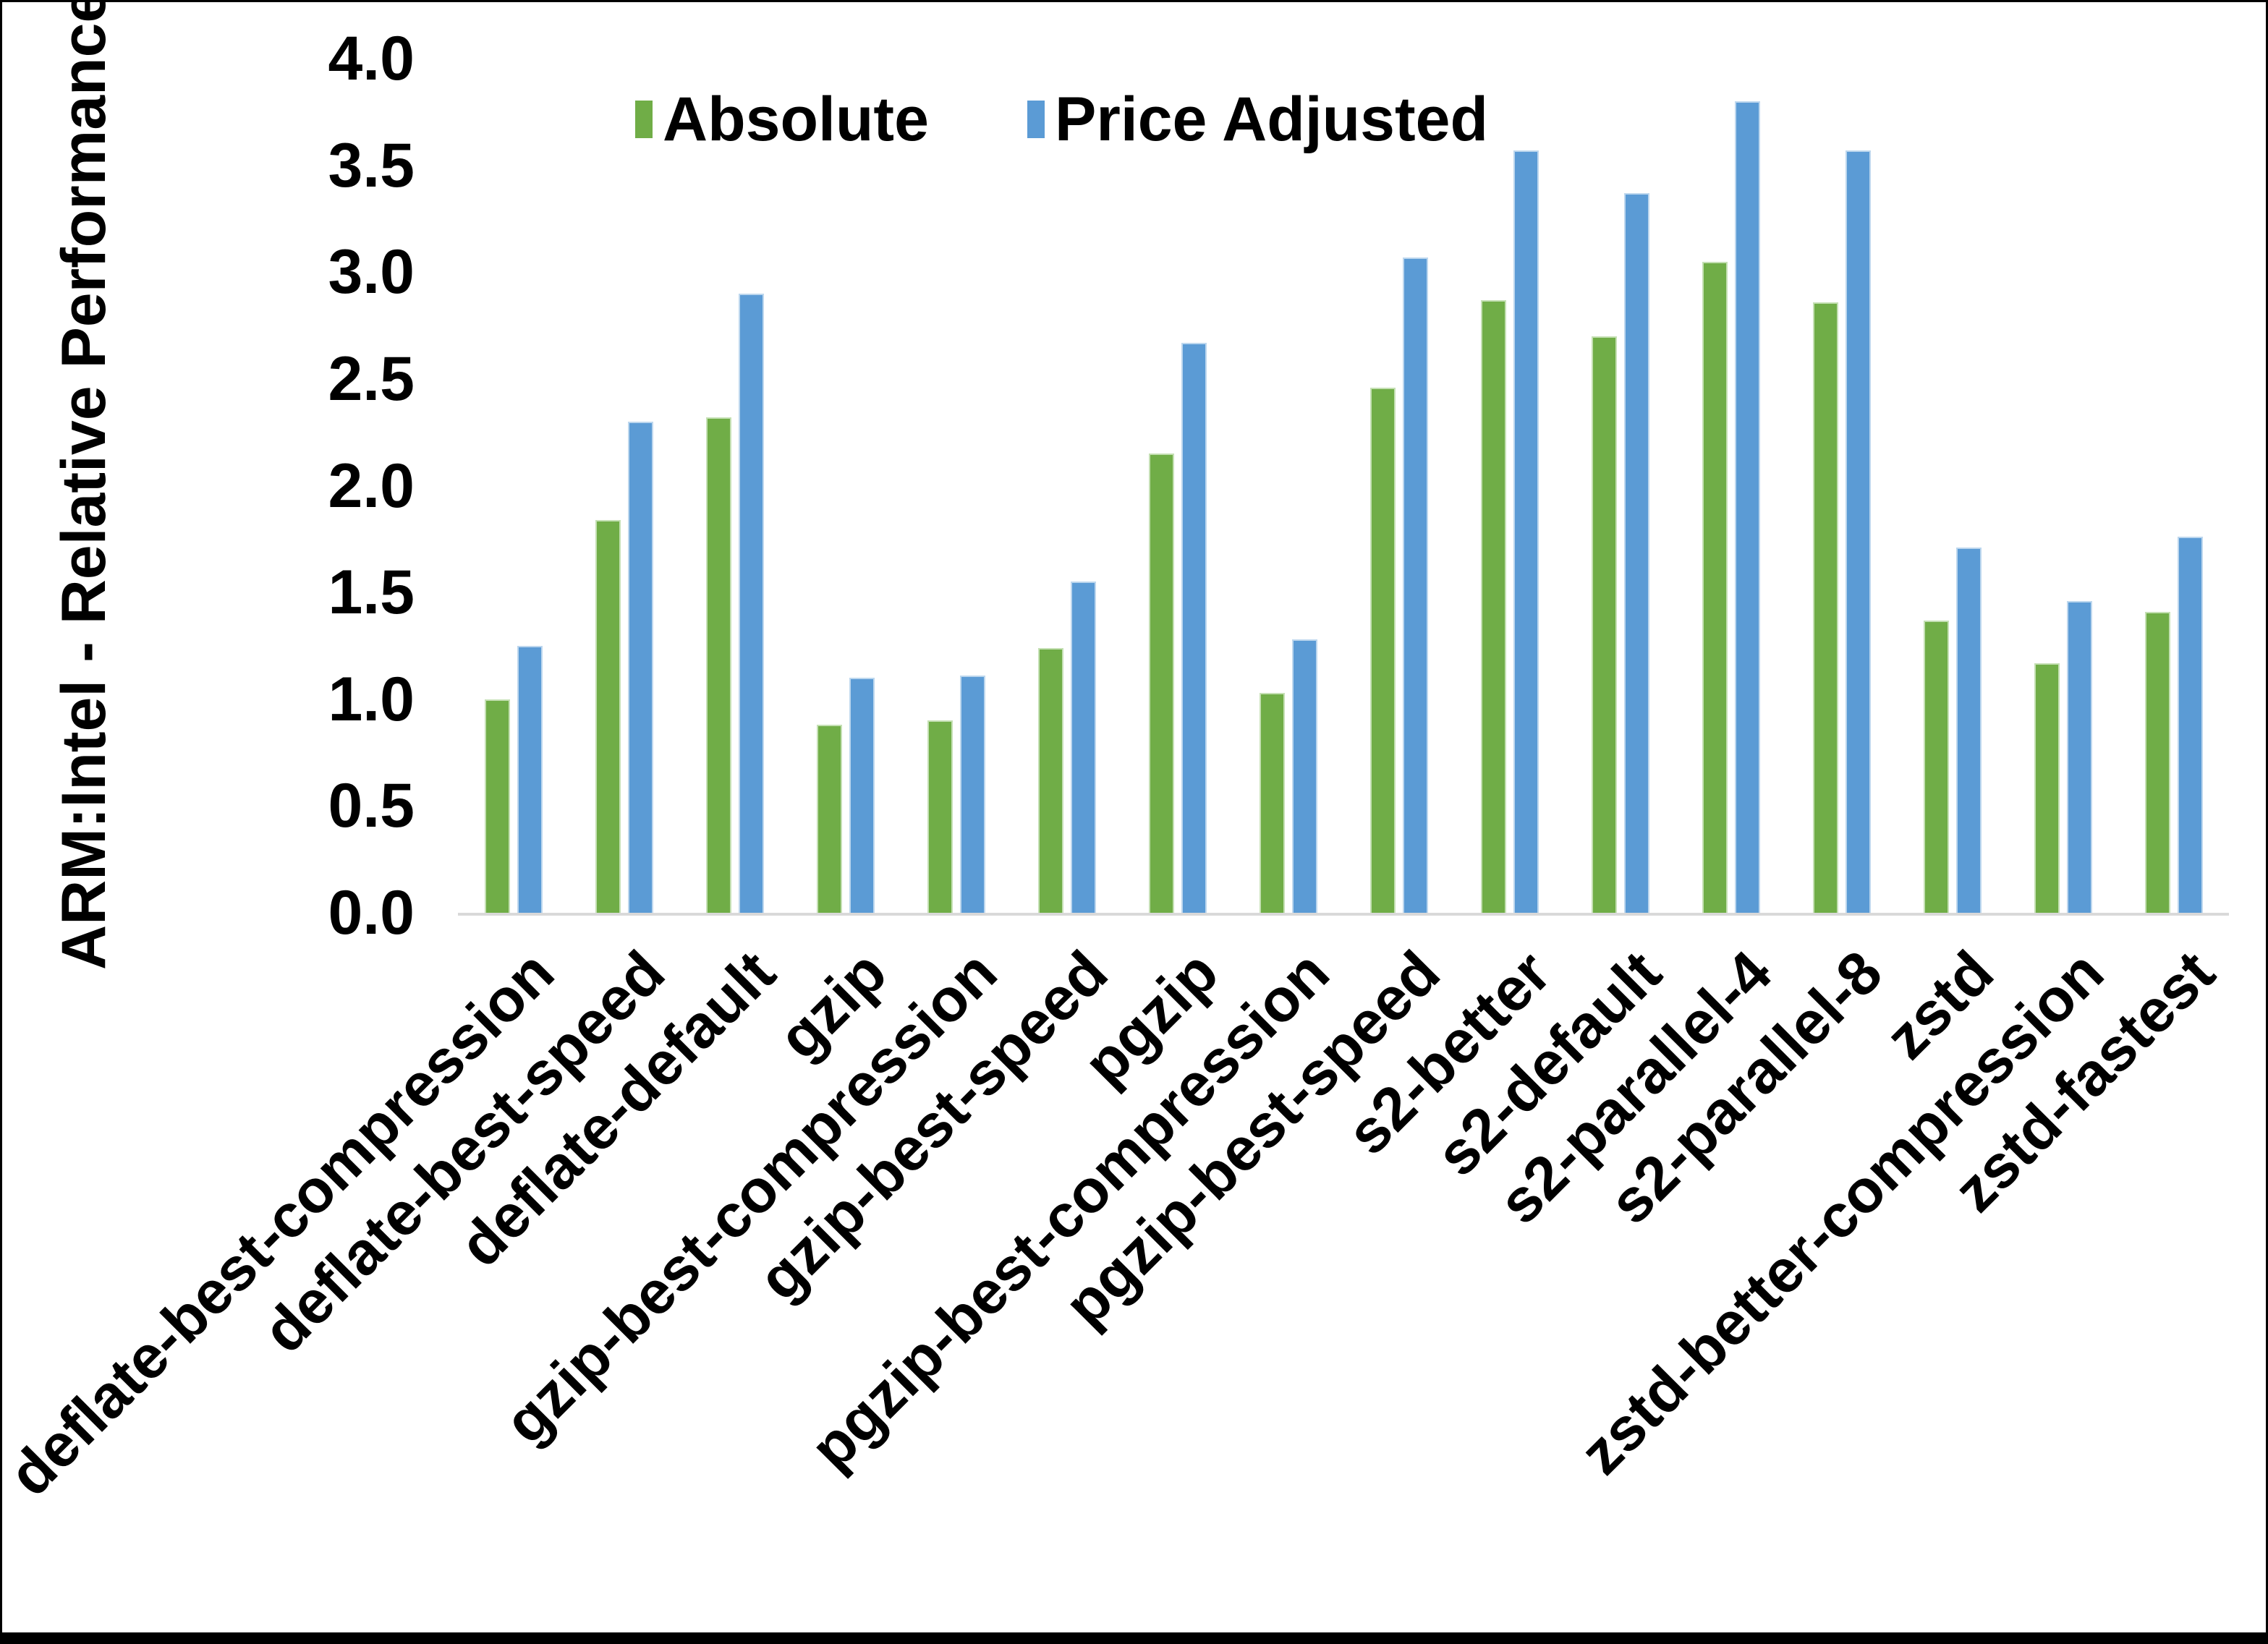  I want to click on legend-item-price-adjusted: Price Adjusted, so click(1257, 119).